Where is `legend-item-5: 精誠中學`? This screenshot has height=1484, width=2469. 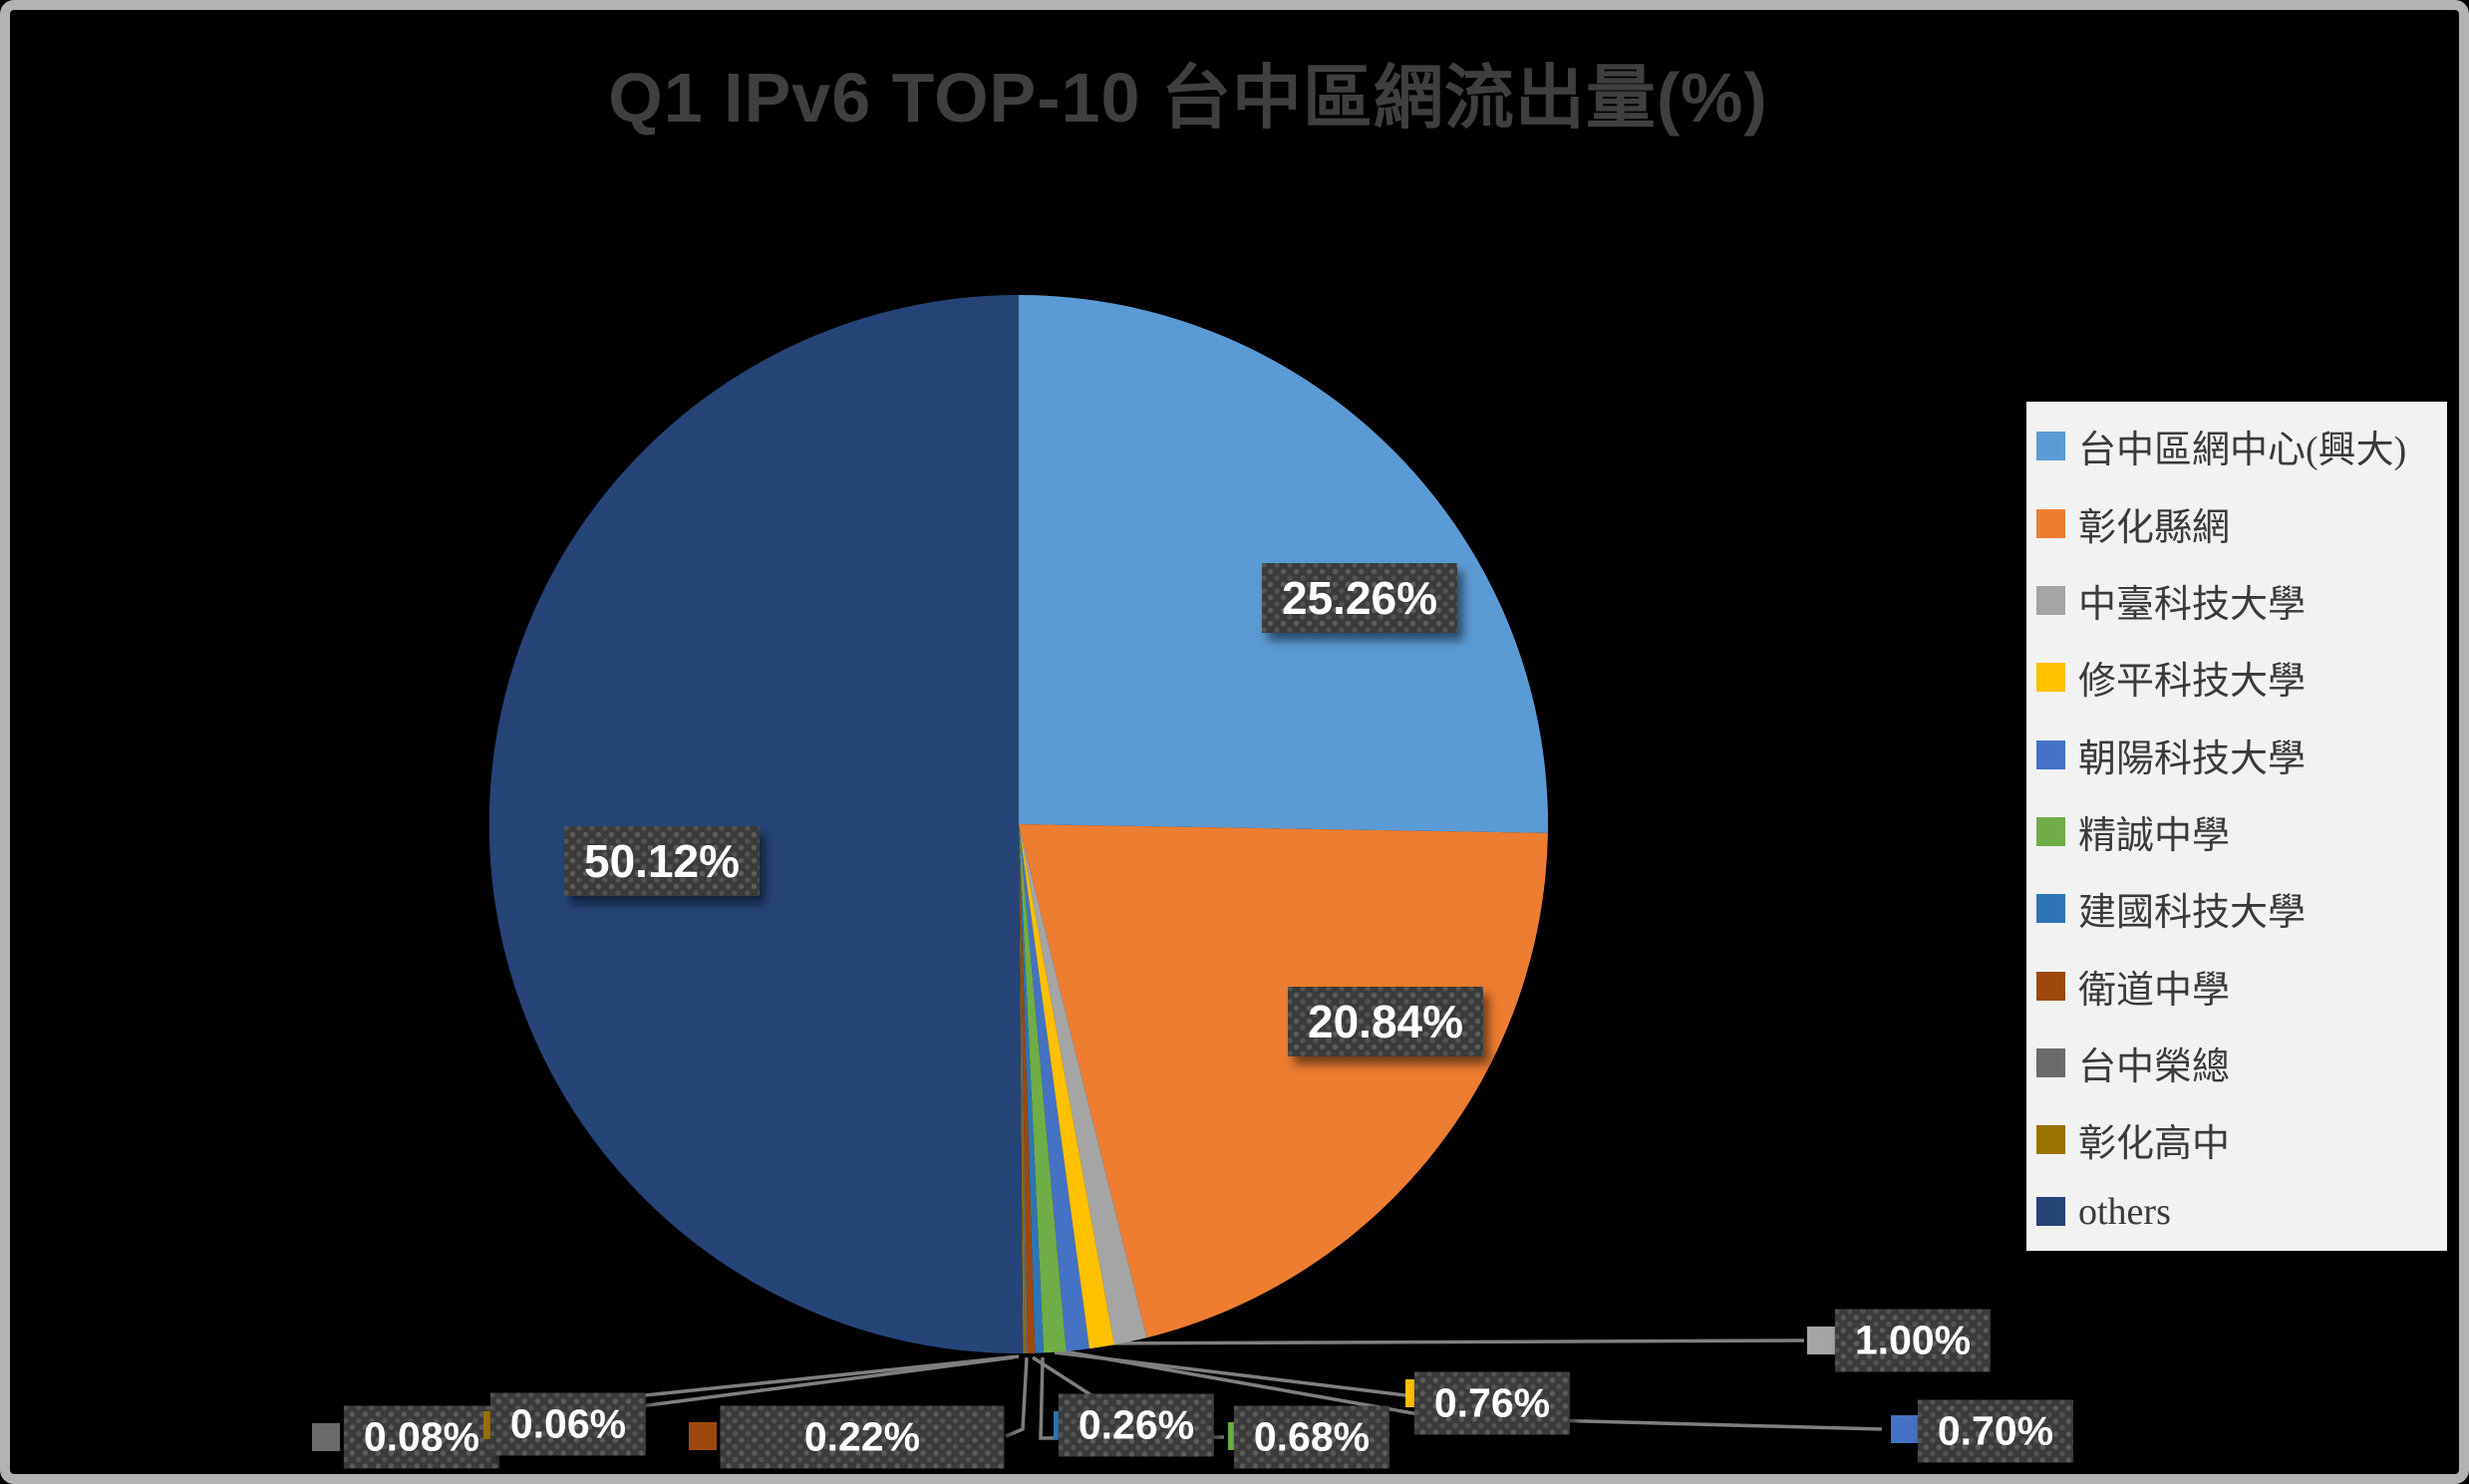 legend-item-5: 精誠中學 is located at coordinates (2236, 831).